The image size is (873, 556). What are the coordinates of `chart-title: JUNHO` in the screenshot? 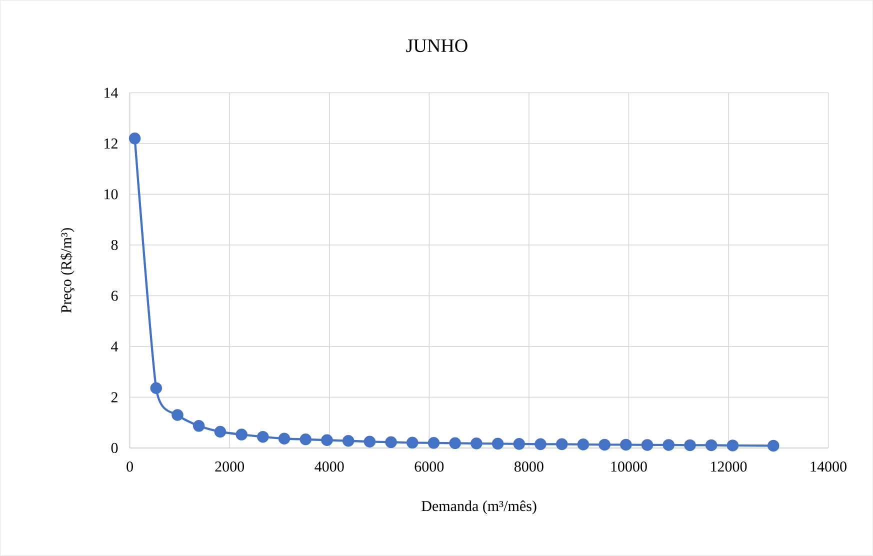 It's located at (437, 45).